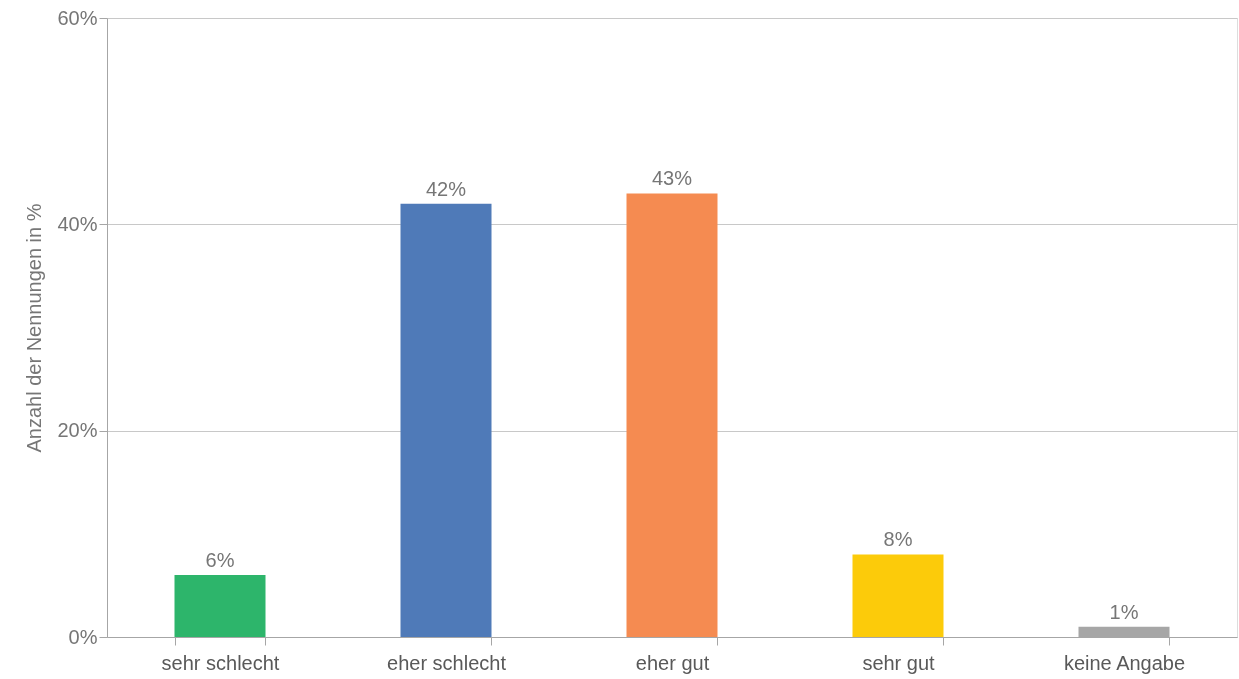 Image resolution: width=1239 pixels, height=679 pixels. Describe the element at coordinates (447, 662) in the screenshot. I see `x-tick-label: eher schlecht` at that location.